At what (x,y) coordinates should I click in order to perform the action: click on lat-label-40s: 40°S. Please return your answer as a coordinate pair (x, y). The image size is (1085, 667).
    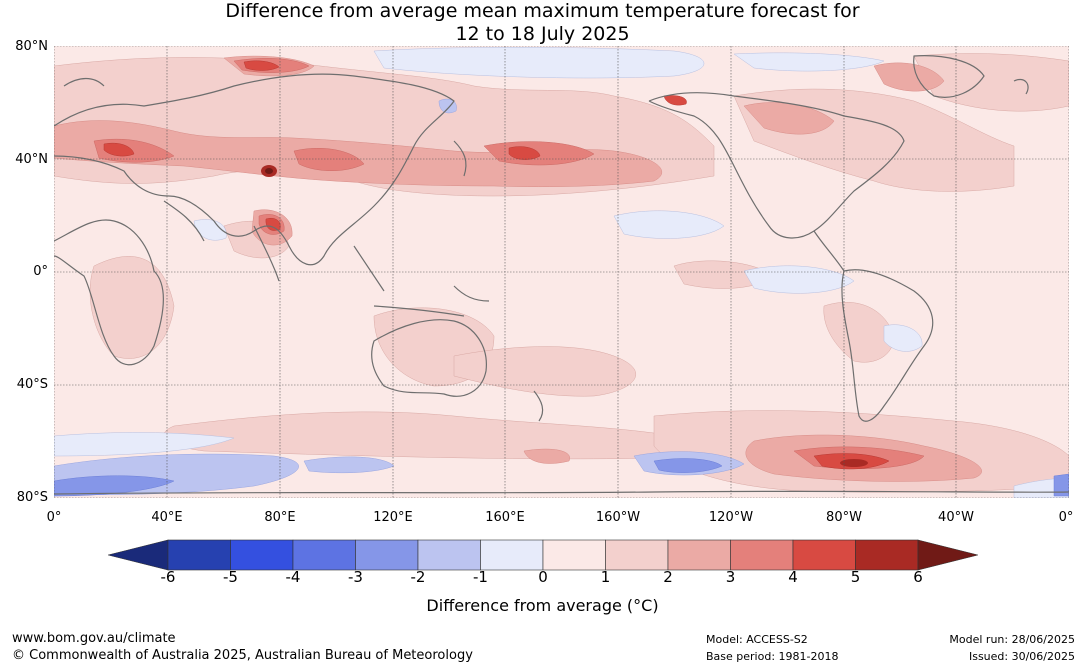
    Looking at the image, I should click on (32, 384).